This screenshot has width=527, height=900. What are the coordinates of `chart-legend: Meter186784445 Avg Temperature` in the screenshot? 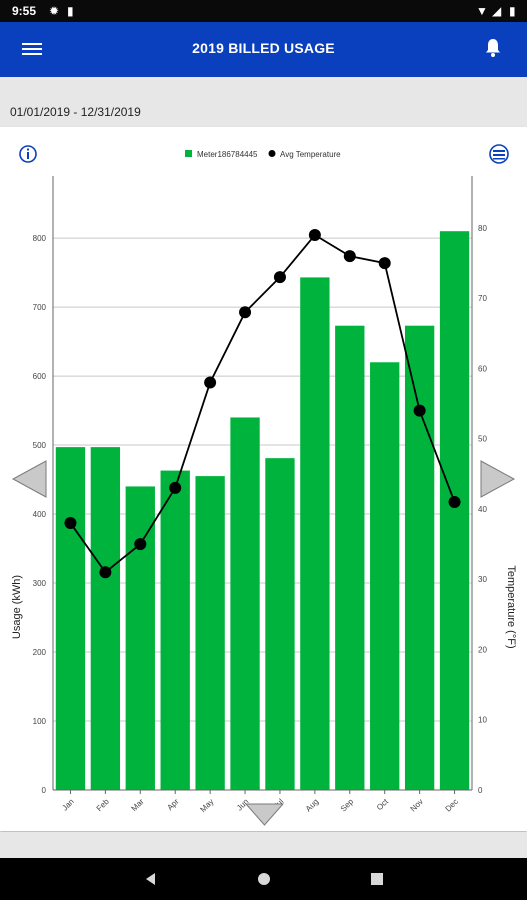 It's located at (263, 154).